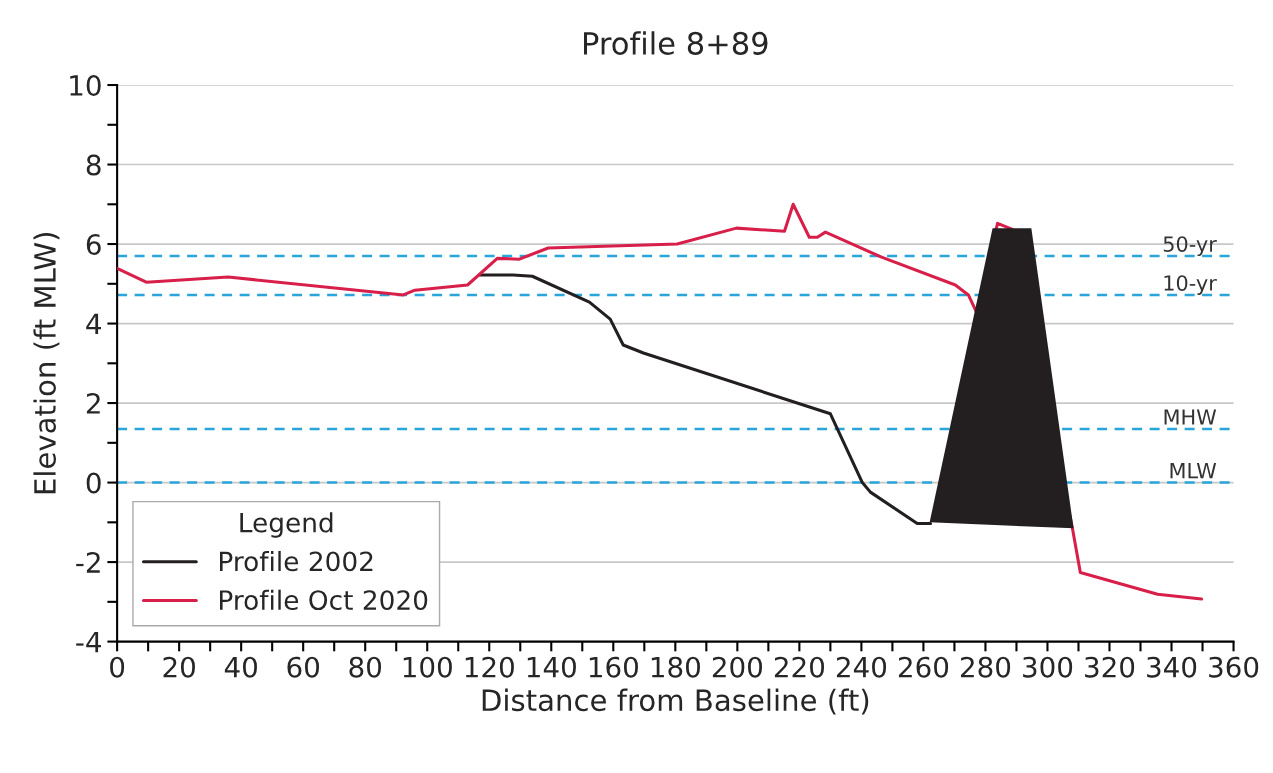 Image resolution: width=1273 pixels, height=773 pixels. What do you see at coordinates (613, 667) in the screenshot?
I see `x-tick-label: 160` at bounding box center [613, 667].